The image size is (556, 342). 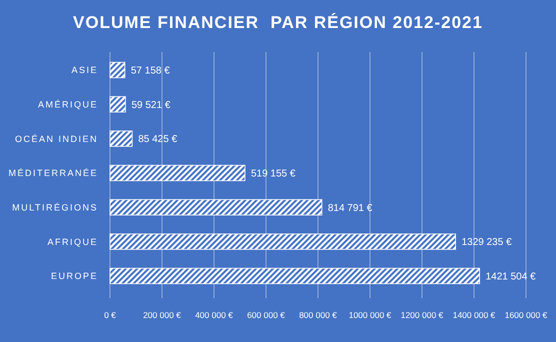 What do you see at coordinates (214, 315) in the screenshot?
I see `x-tick-label: 400 000 €` at bounding box center [214, 315].